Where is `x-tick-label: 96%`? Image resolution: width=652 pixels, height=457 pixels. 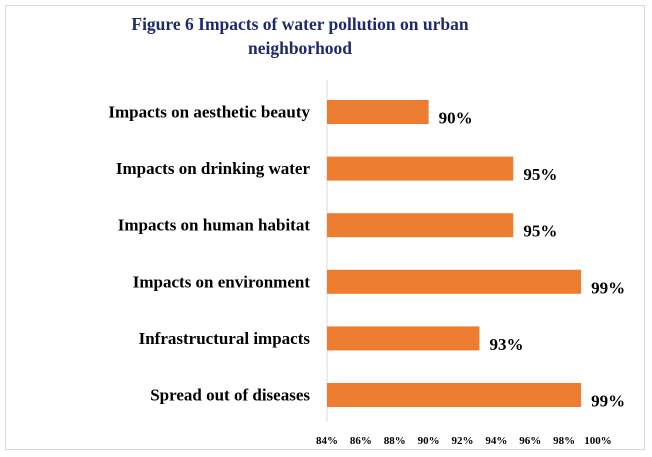
x-tick-label: 96% is located at coordinates (530, 441).